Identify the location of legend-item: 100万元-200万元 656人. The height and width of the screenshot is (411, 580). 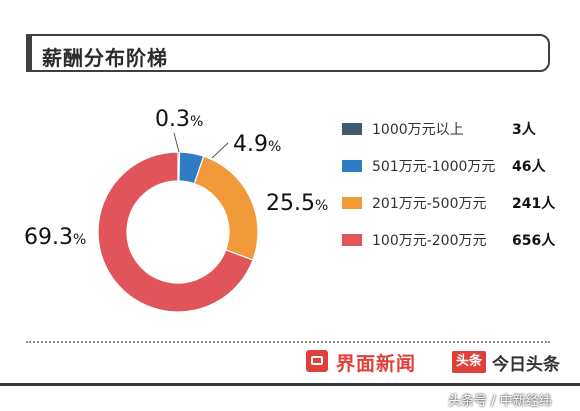
(452, 240).